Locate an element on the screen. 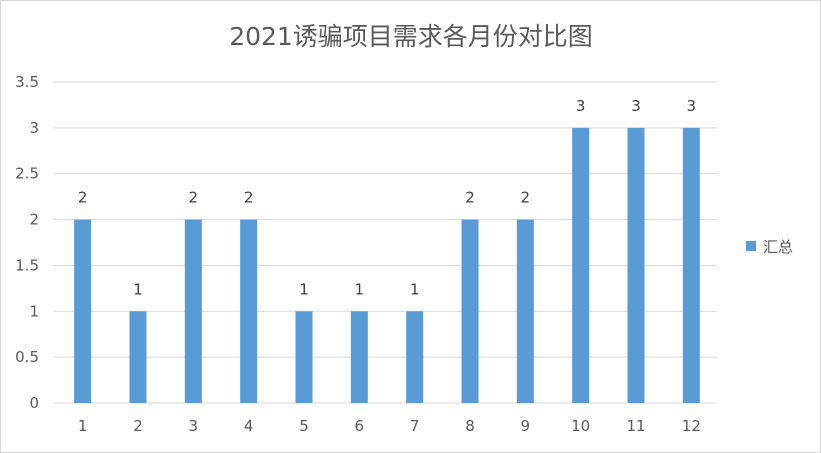  y-tick-label: 1.5 is located at coordinates (27, 265).